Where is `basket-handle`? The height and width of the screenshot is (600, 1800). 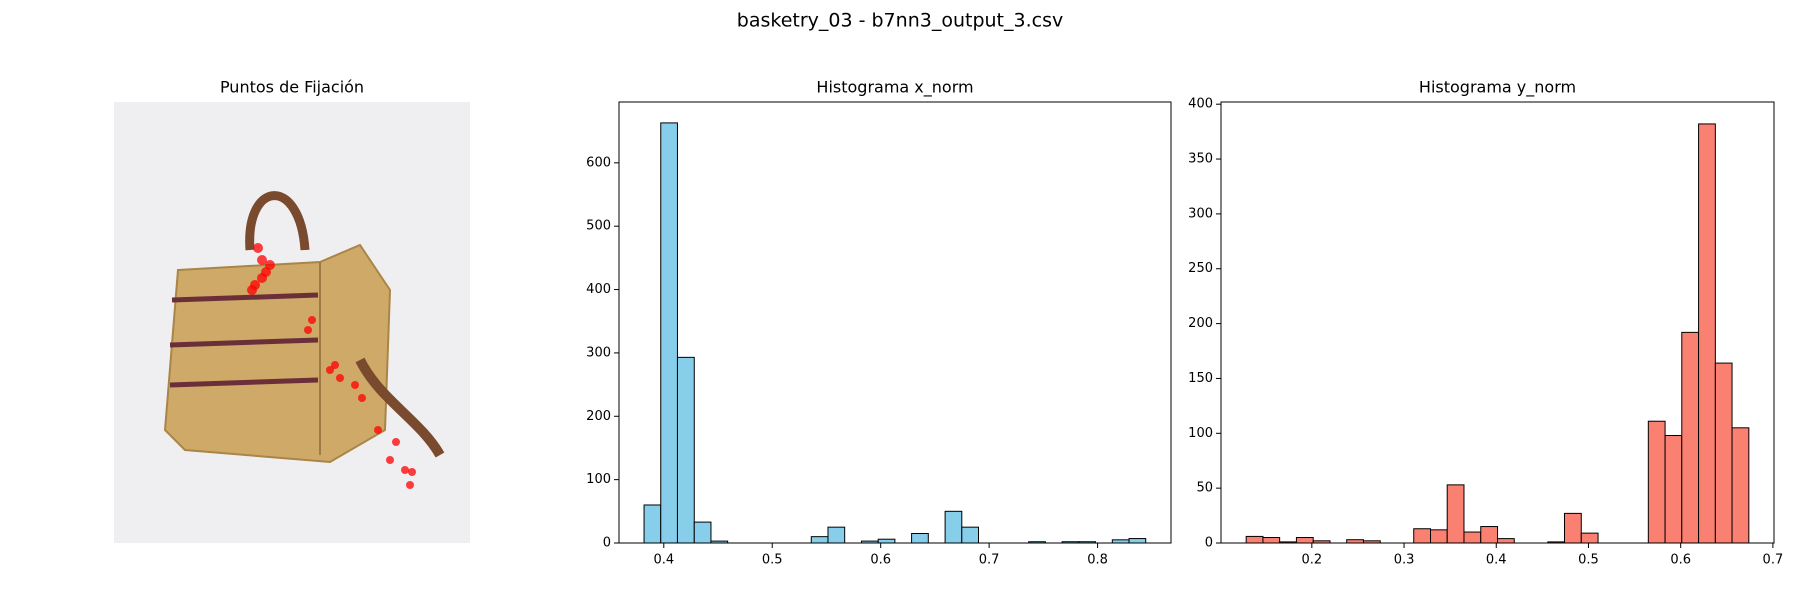 basket-handle is located at coordinates (277, 221).